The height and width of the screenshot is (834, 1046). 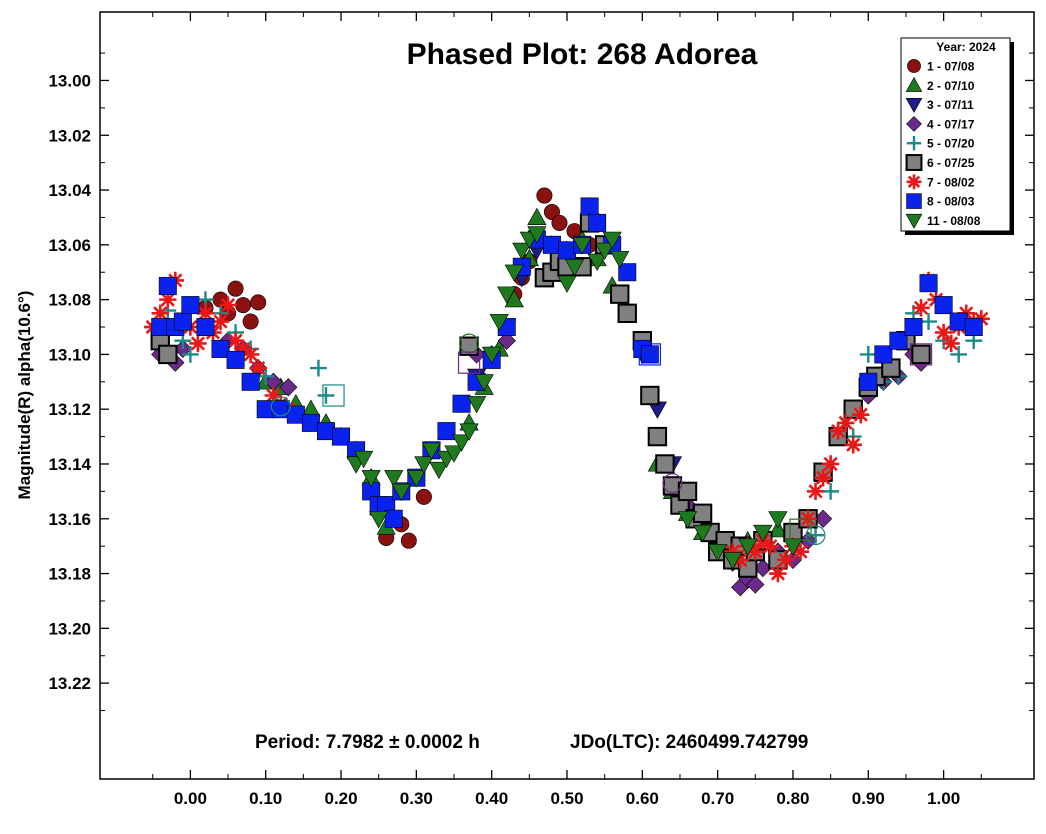 What do you see at coordinates (69, 300) in the screenshot?
I see `y-tick-label: 13.08` at bounding box center [69, 300].